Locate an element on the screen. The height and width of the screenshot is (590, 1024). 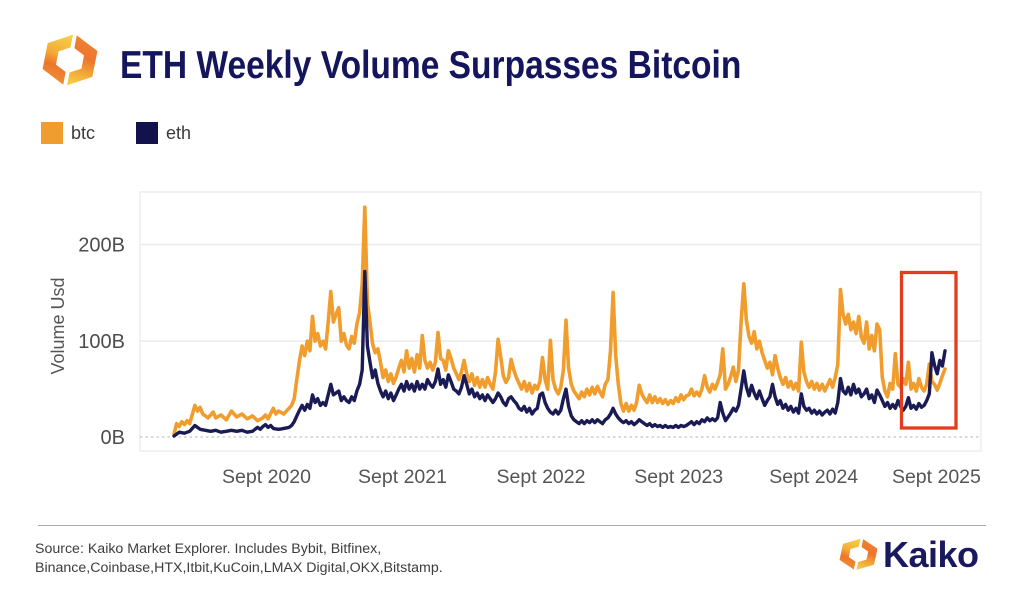
svg-text: 200B is located at coordinates (101, 246).